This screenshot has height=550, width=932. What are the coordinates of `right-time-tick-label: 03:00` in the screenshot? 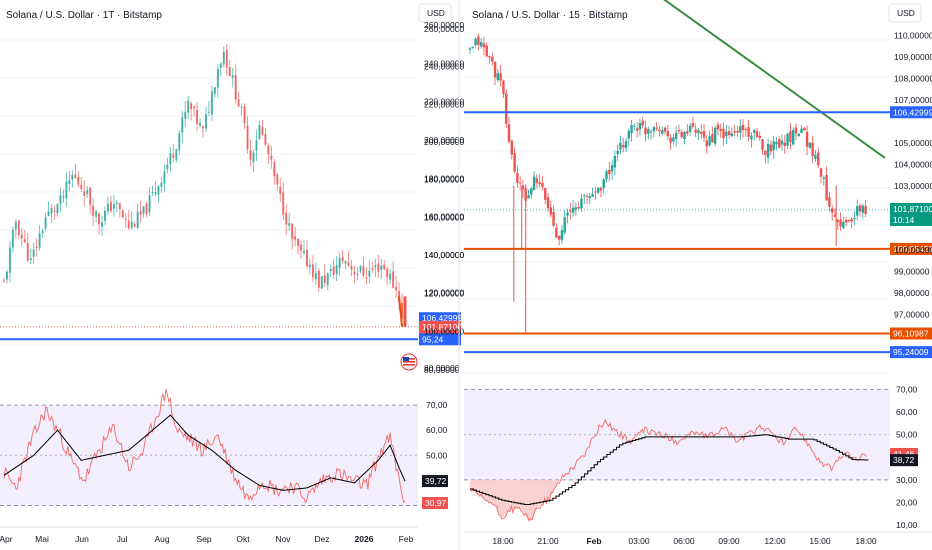 It's located at (639, 541).